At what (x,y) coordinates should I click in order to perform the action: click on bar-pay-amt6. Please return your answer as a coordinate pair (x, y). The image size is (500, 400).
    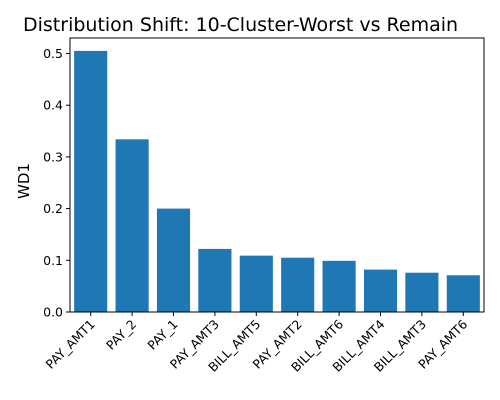
    Looking at the image, I should click on (463, 293).